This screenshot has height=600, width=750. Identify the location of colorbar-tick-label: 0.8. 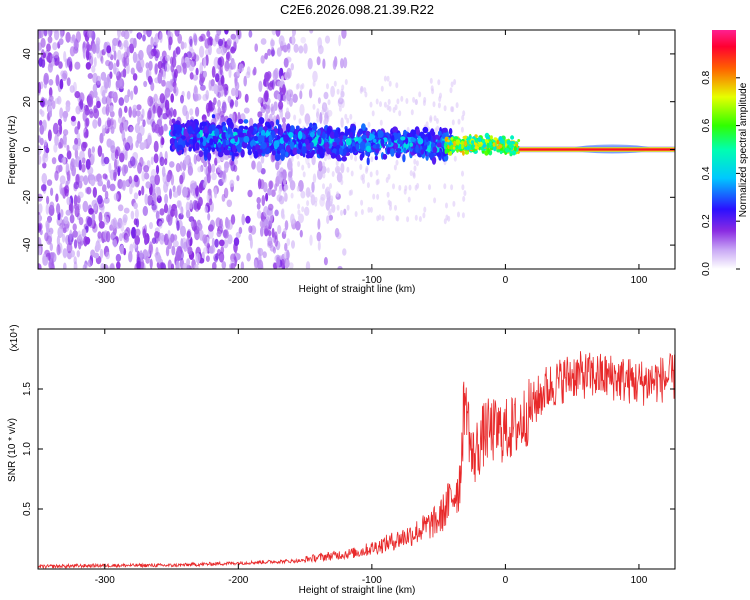
(706, 77).